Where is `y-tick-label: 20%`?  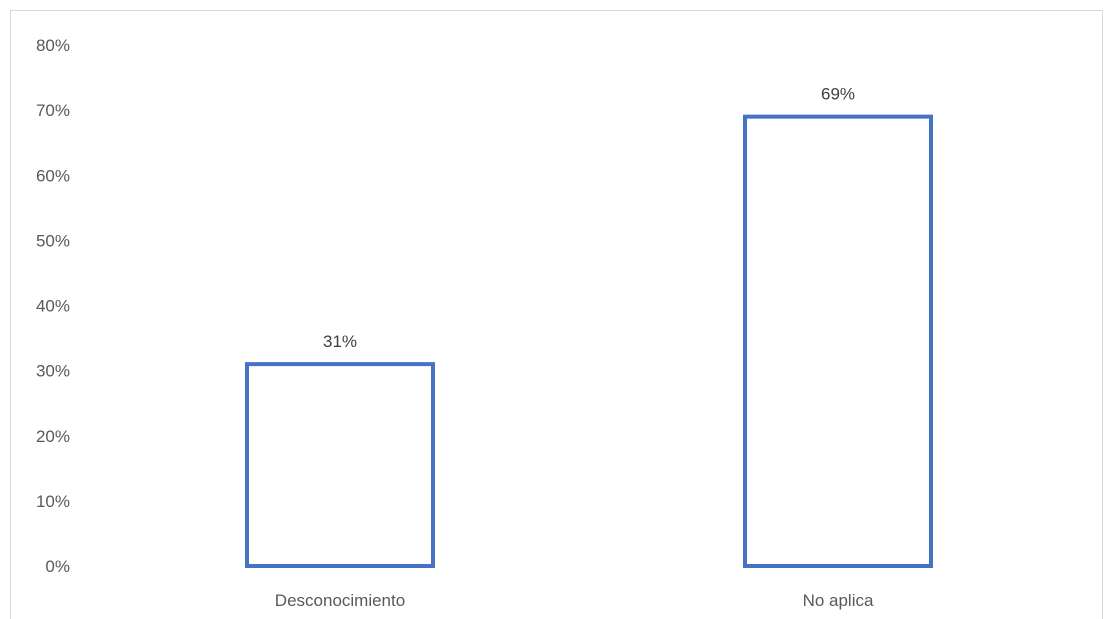
y-tick-label: 20% is located at coordinates (53, 436).